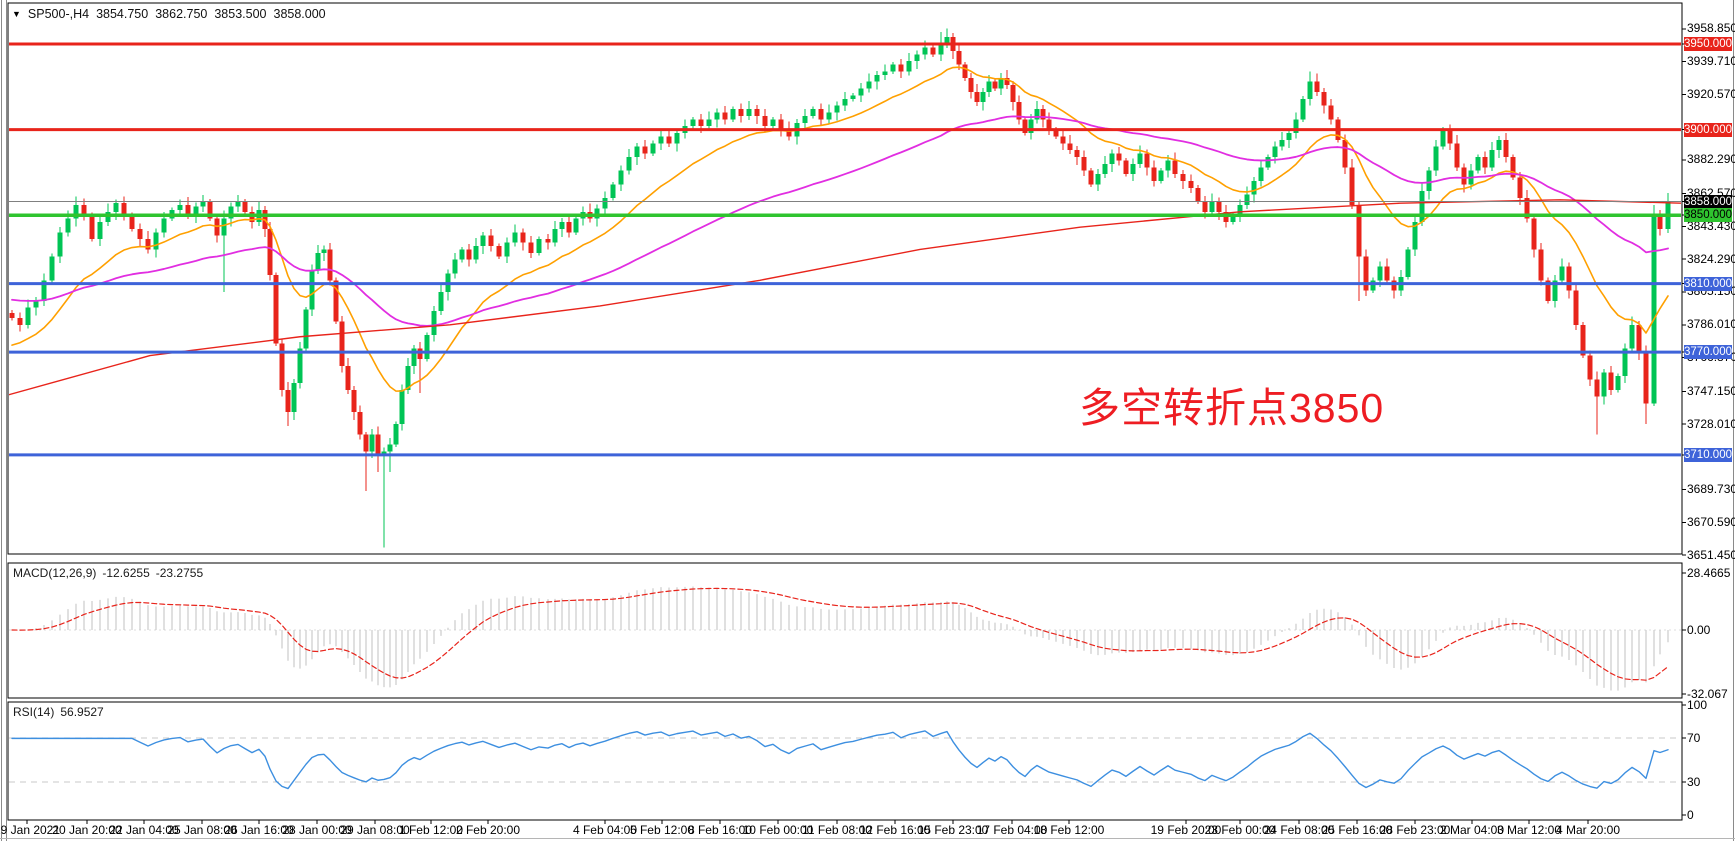 The image size is (1735, 841). What do you see at coordinates (1697, 704) in the screenshot?
I see `rsi-axis-label: 100` at bounding box center [1697, 704].